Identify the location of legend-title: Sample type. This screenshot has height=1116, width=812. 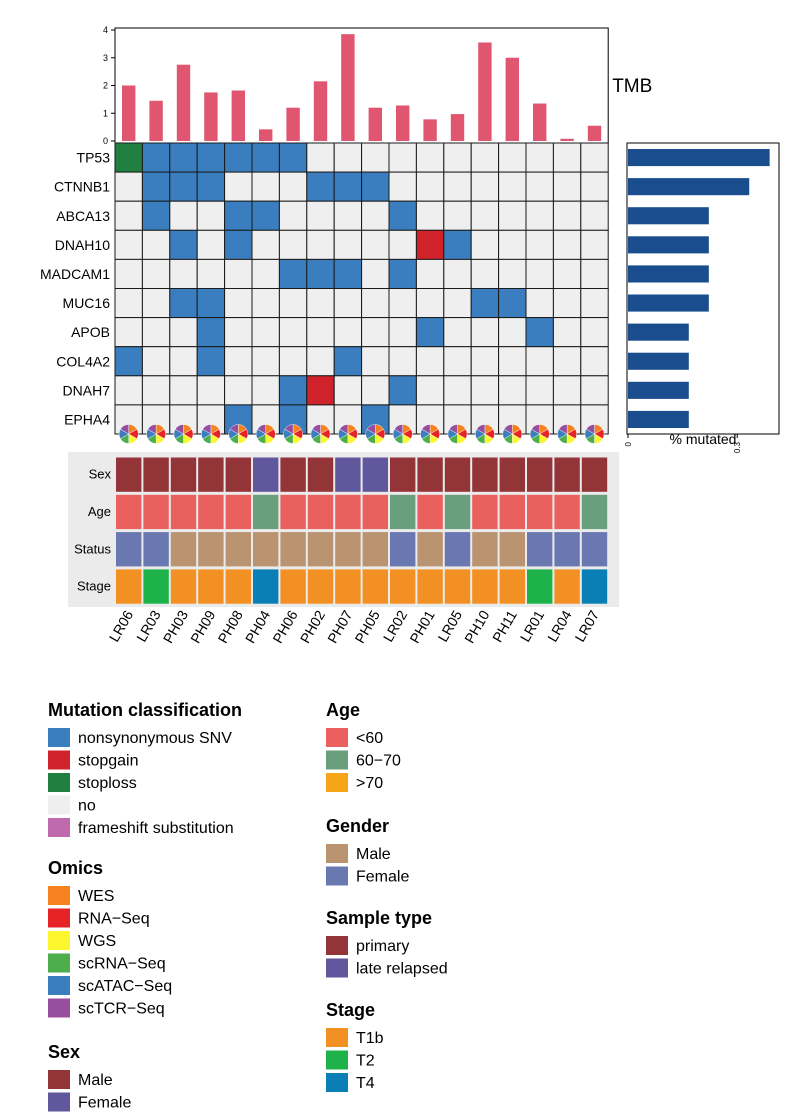
(379, 918).